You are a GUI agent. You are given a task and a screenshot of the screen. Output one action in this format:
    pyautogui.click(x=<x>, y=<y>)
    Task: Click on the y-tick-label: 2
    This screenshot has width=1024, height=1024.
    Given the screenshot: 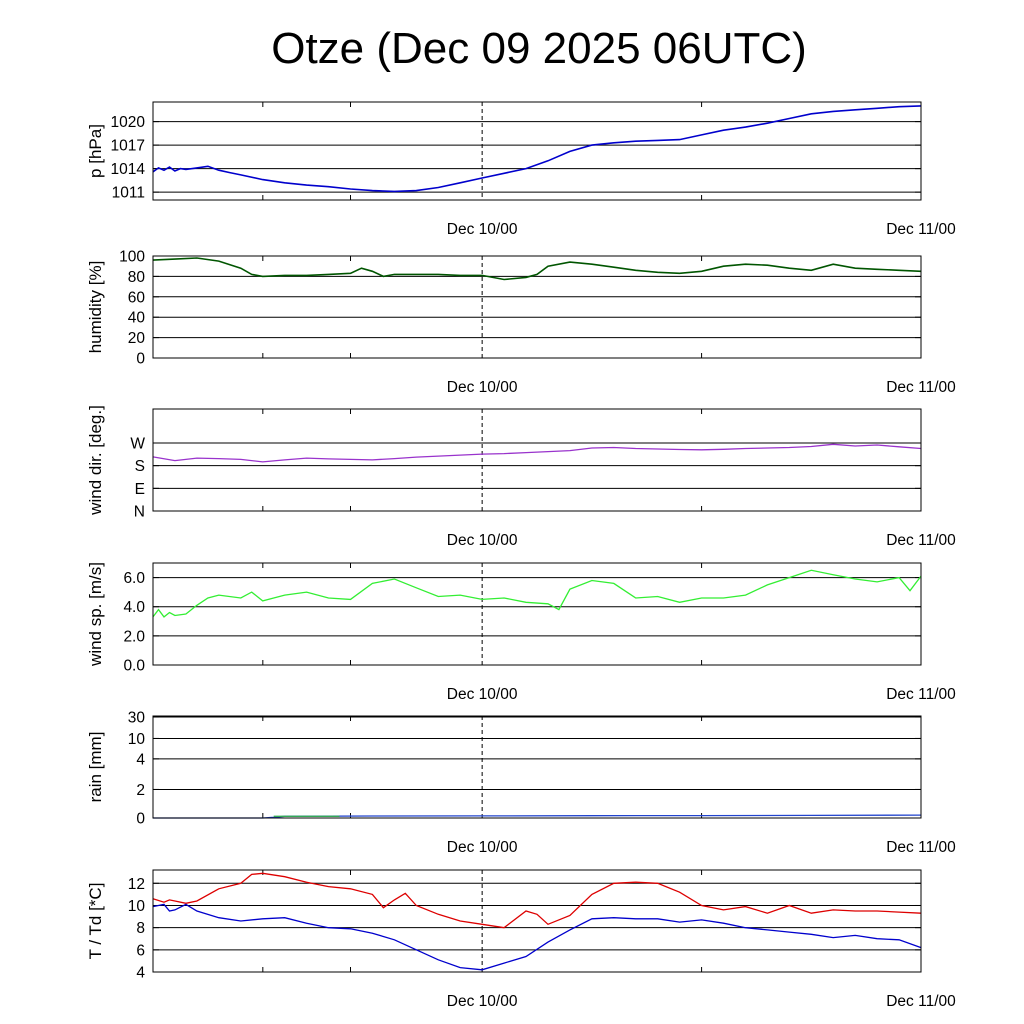 What is the action you would take?
    pyautogui.click(x=140, y=790)
    